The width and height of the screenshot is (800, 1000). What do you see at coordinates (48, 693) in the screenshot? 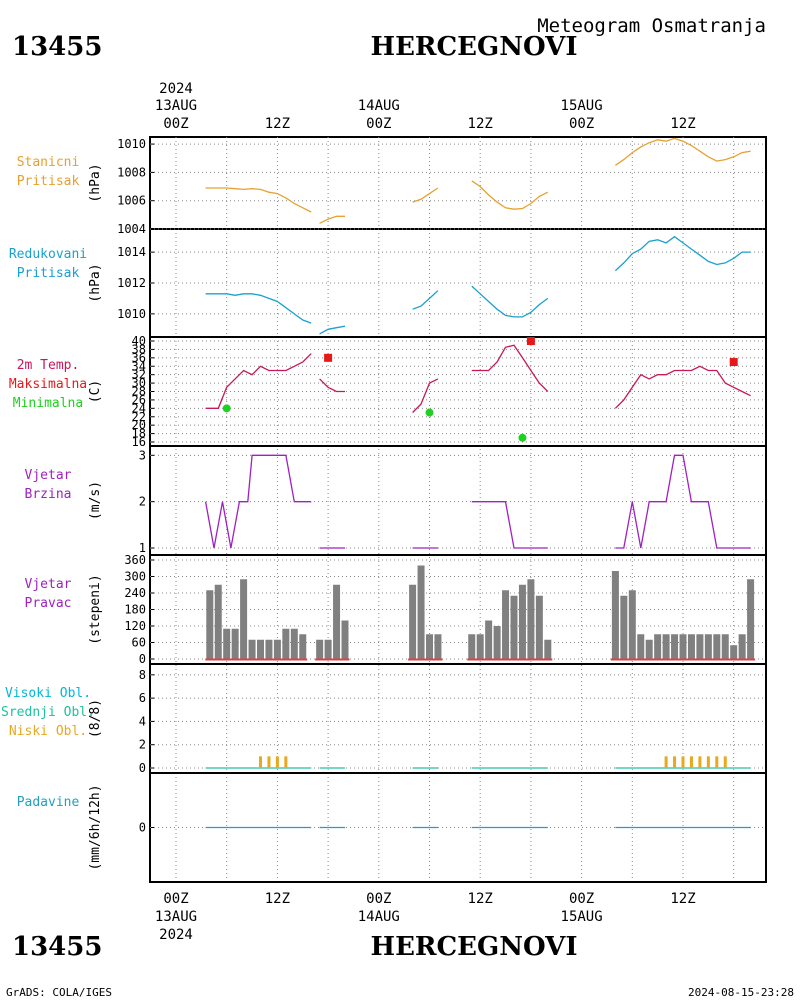
I see `panel-label: Visoki Obl.` at bounding box center [48, 693].